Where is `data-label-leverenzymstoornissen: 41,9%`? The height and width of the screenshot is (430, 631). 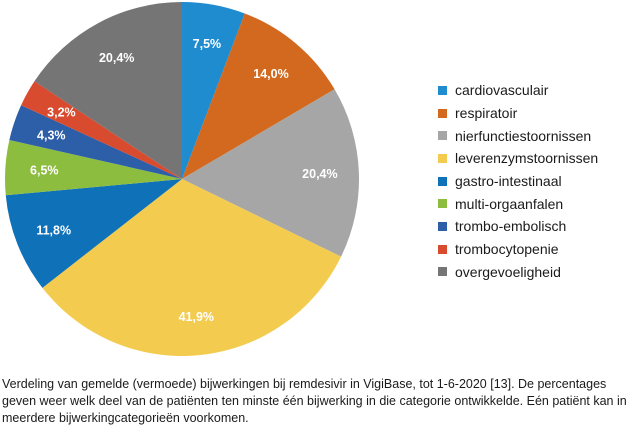 data-label-leverenzymstoornissen: 41,9% is located at coordinates (196, 317).